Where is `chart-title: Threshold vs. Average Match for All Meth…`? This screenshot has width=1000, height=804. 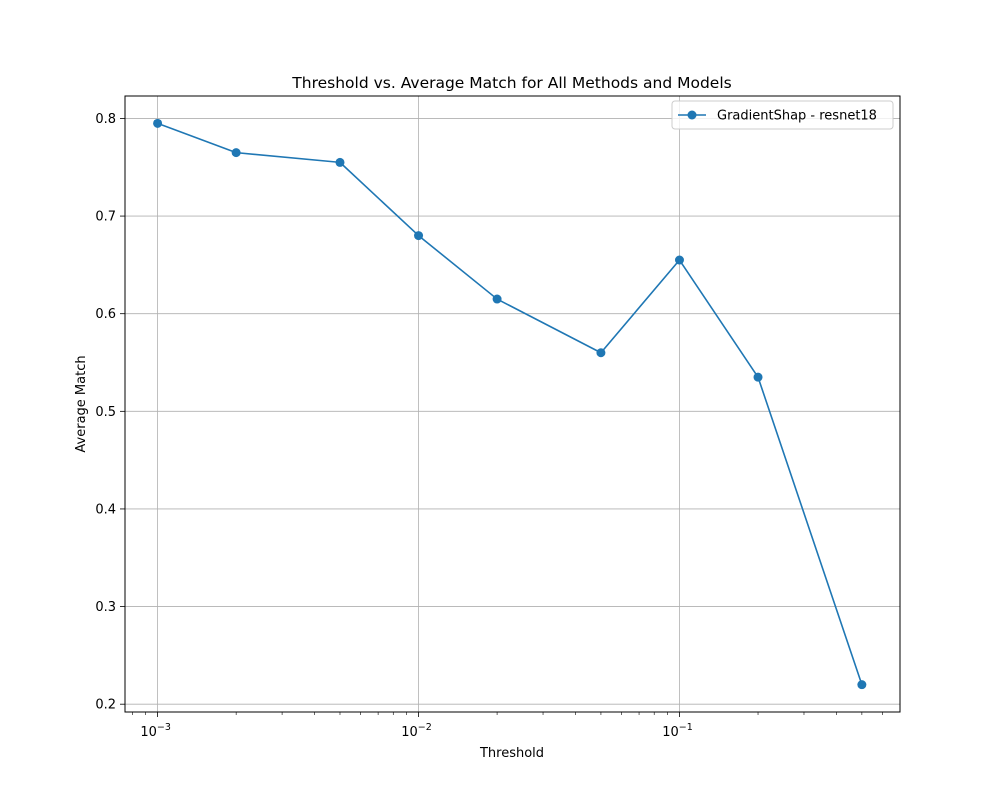
chart-title: Threshold vs. Average Match for All Meth… is located at coordinates (511, 83).